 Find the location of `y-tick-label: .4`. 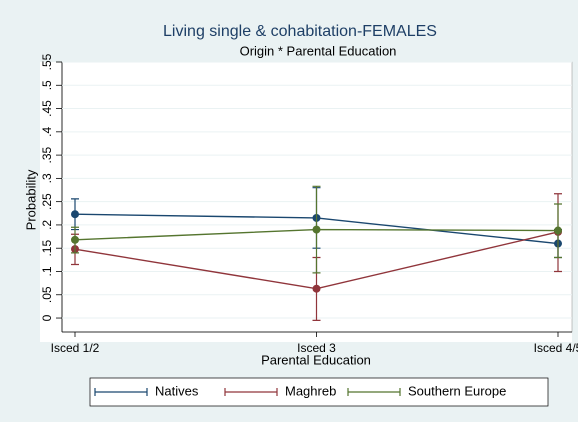

y-tick-label: .4 is located at coordinates (47, 132).